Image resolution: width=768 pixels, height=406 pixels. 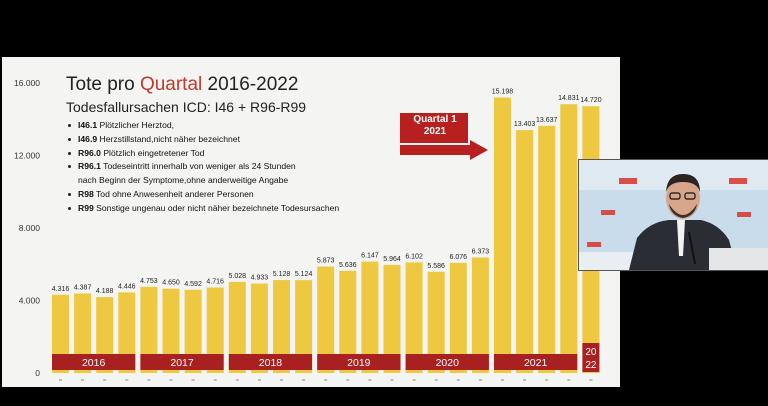 I want to click on year-band-label: 2018, so click(x=271, y=363).